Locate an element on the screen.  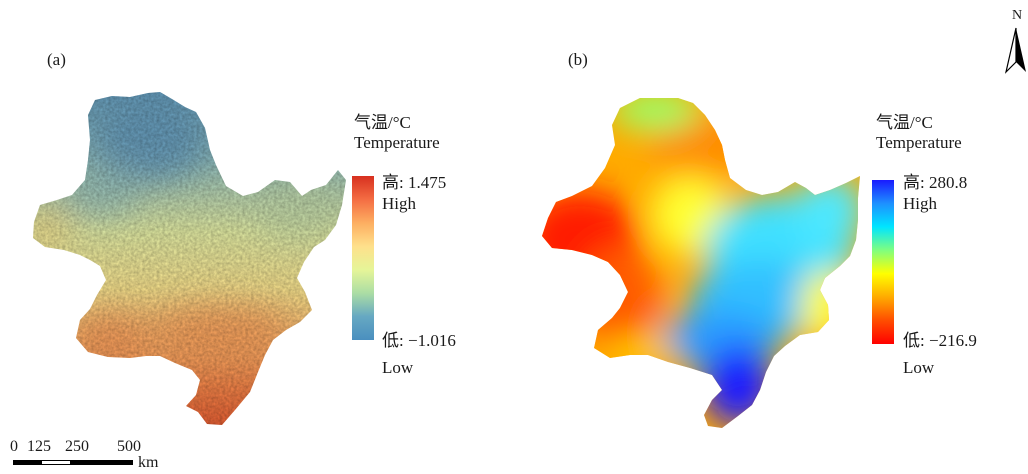
panel-label-a: (a) is located at coordinates (56, 59).